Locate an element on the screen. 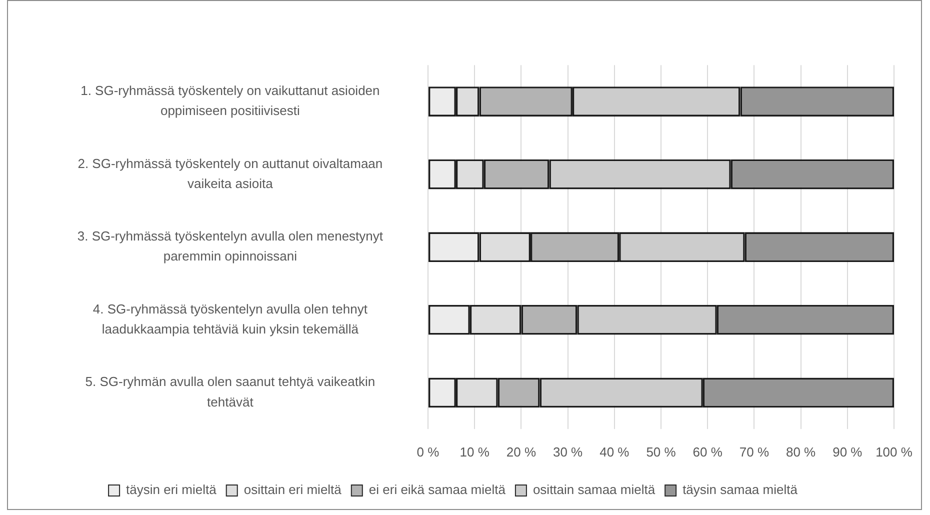 The image size is (930, 515). legend-label: ei eri eikä samaa mieltä is located at coordinates (437, 490).